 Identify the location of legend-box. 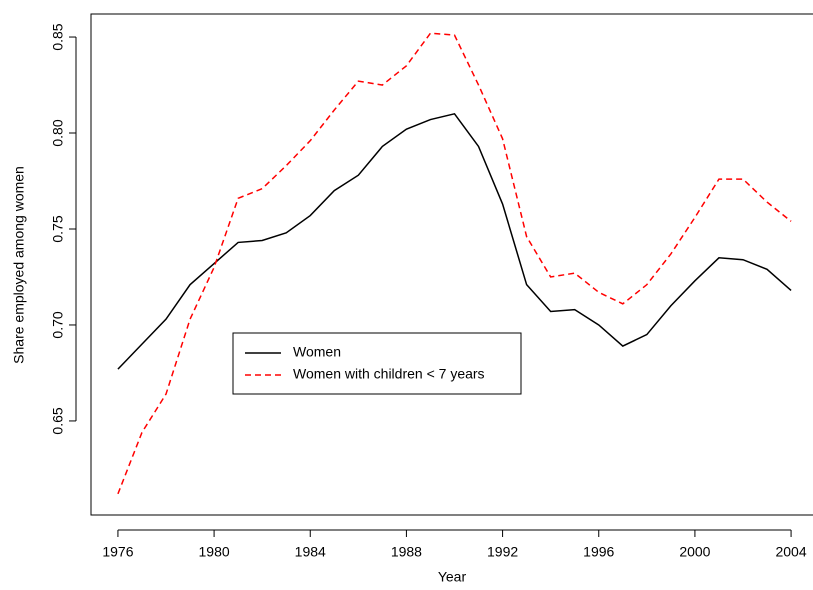
(377, 363).